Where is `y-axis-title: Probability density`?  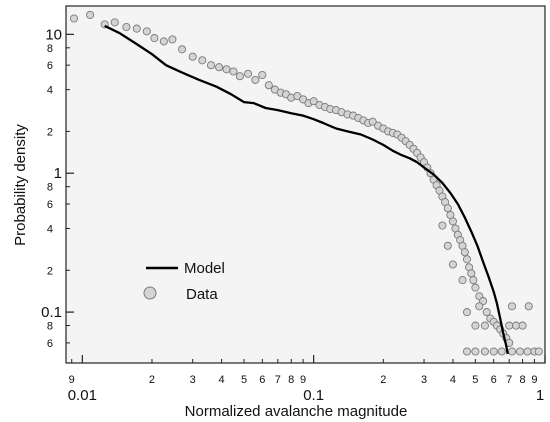
y-axis-title: Probability density is located at coordinates (20, 185).